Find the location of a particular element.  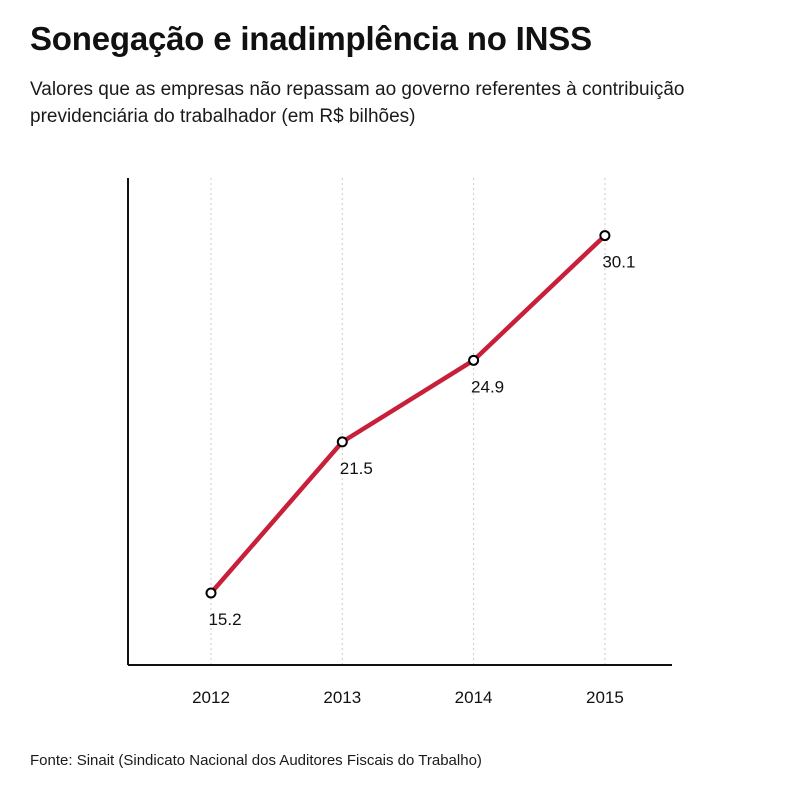

x-tick-label: 2012 is located at coordinates (211, 697).